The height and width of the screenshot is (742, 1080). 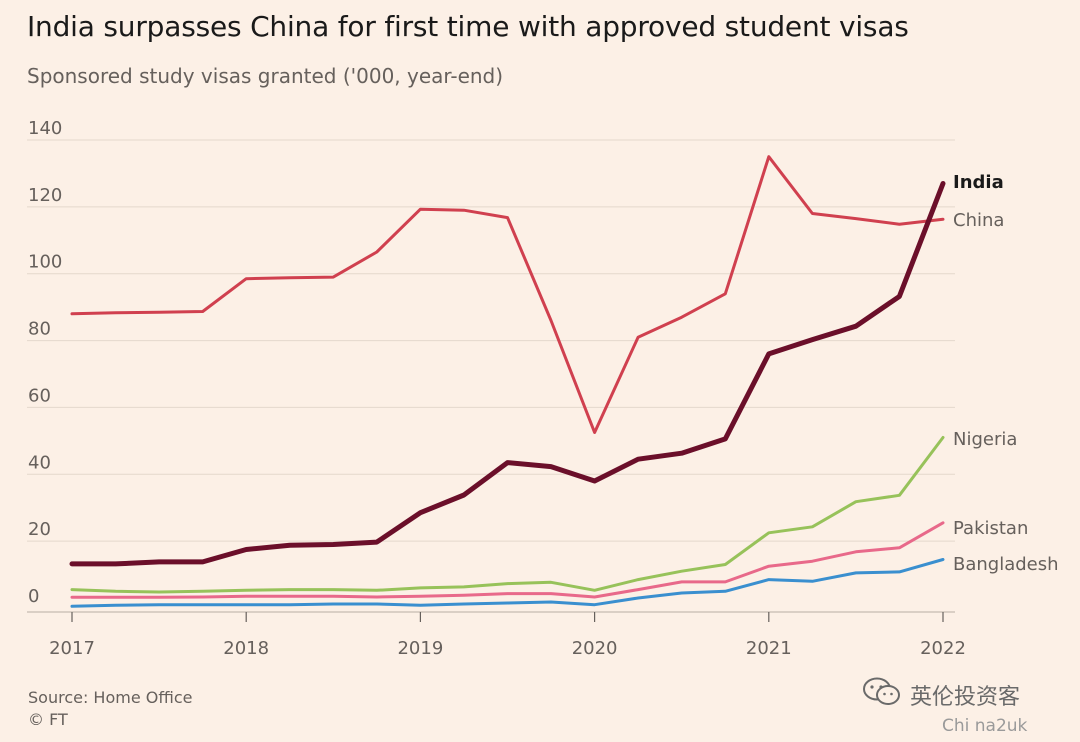 What do you see at coordinates (978, 182) in the screenshot?
I see `series-label-india: India` at bounding box center [978, 182].